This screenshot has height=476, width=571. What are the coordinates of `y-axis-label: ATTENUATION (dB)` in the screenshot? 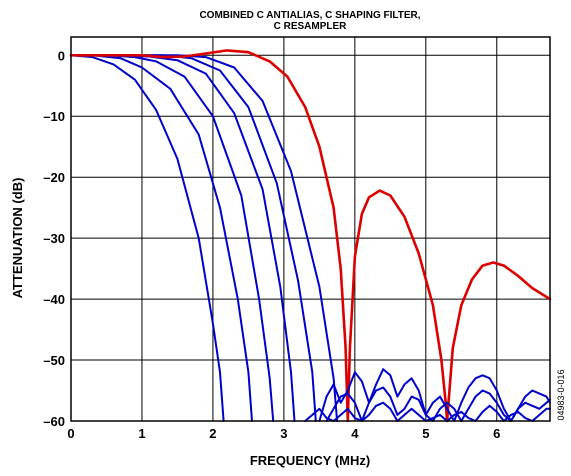 It's located at (17, 238).